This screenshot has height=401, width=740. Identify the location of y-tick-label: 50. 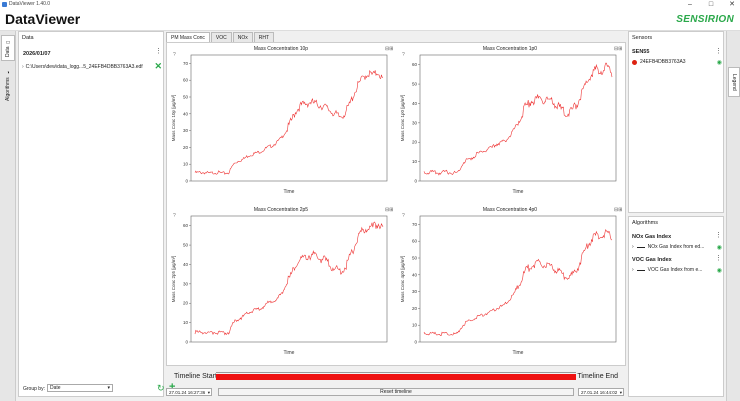
(186, 97).